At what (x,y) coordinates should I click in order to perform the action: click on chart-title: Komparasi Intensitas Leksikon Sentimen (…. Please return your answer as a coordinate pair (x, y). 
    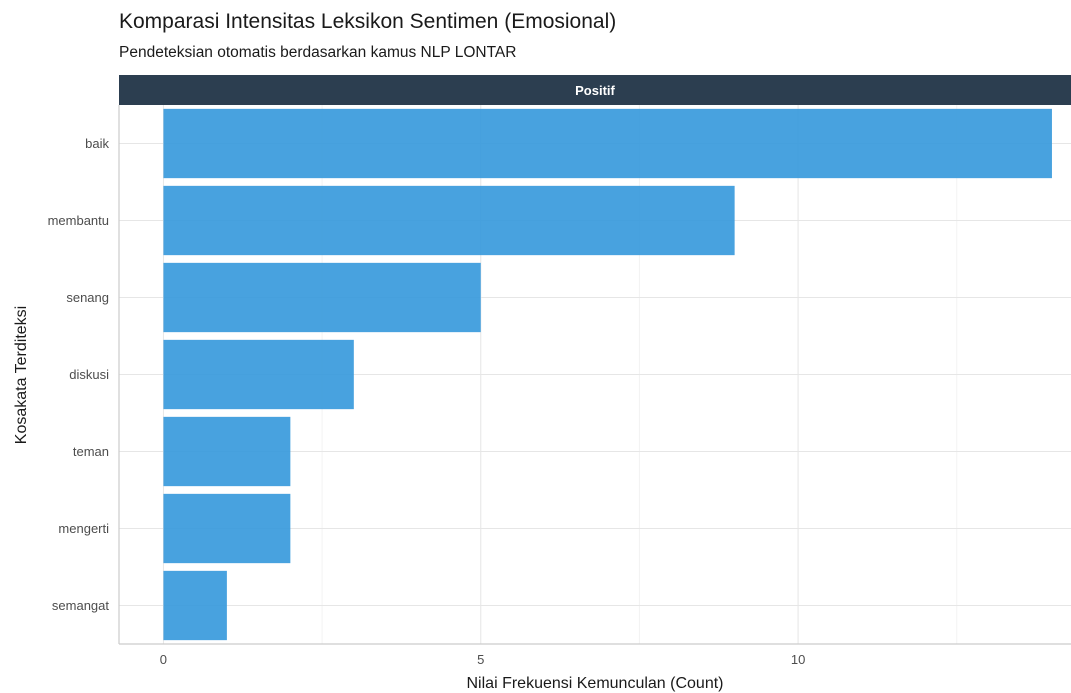
    Looking at the image, I should click on (368, 21).